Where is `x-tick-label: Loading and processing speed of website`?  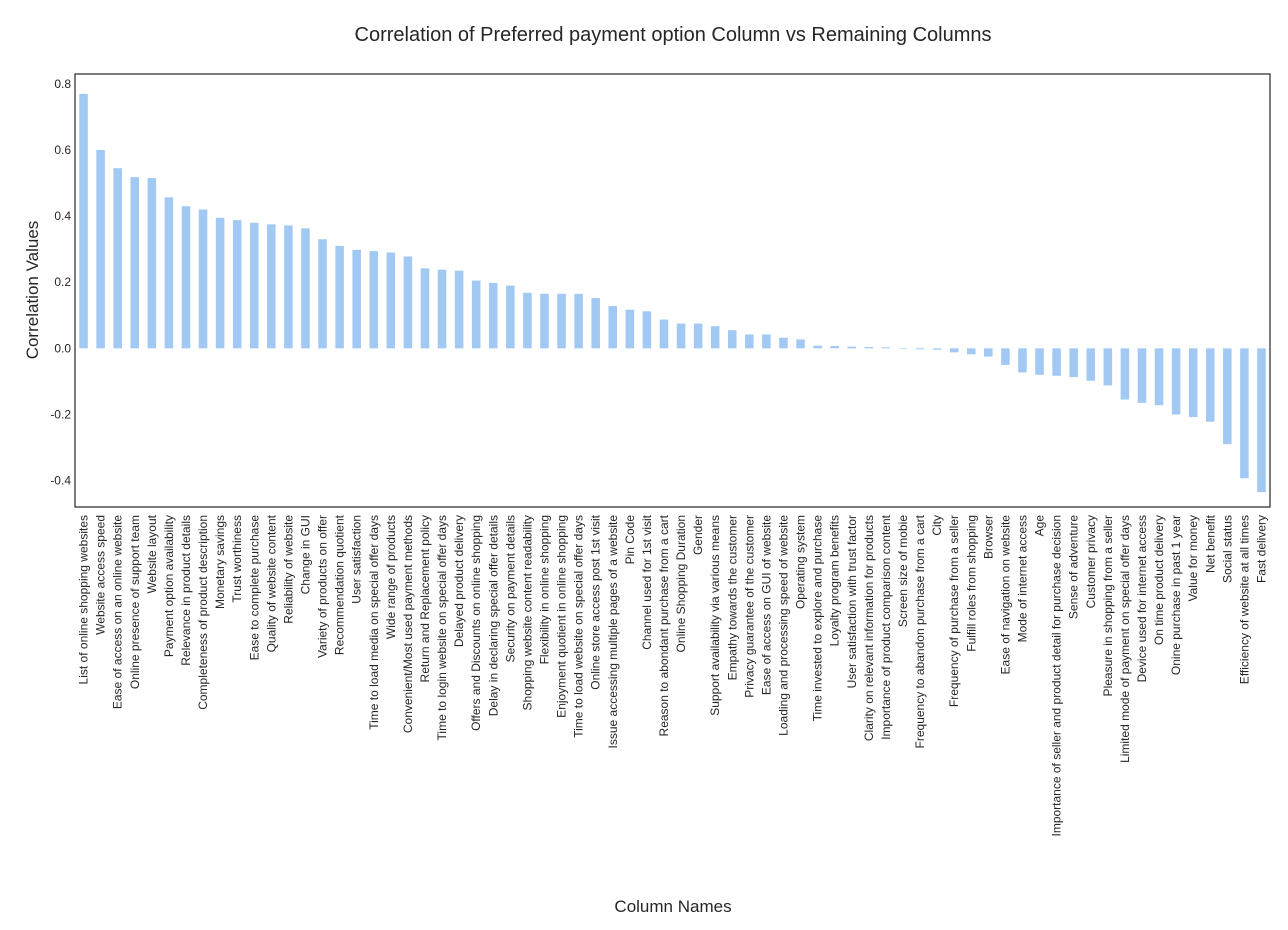
x-tick-label: Loading and processing speed of website is located at coordinates (783, 625).